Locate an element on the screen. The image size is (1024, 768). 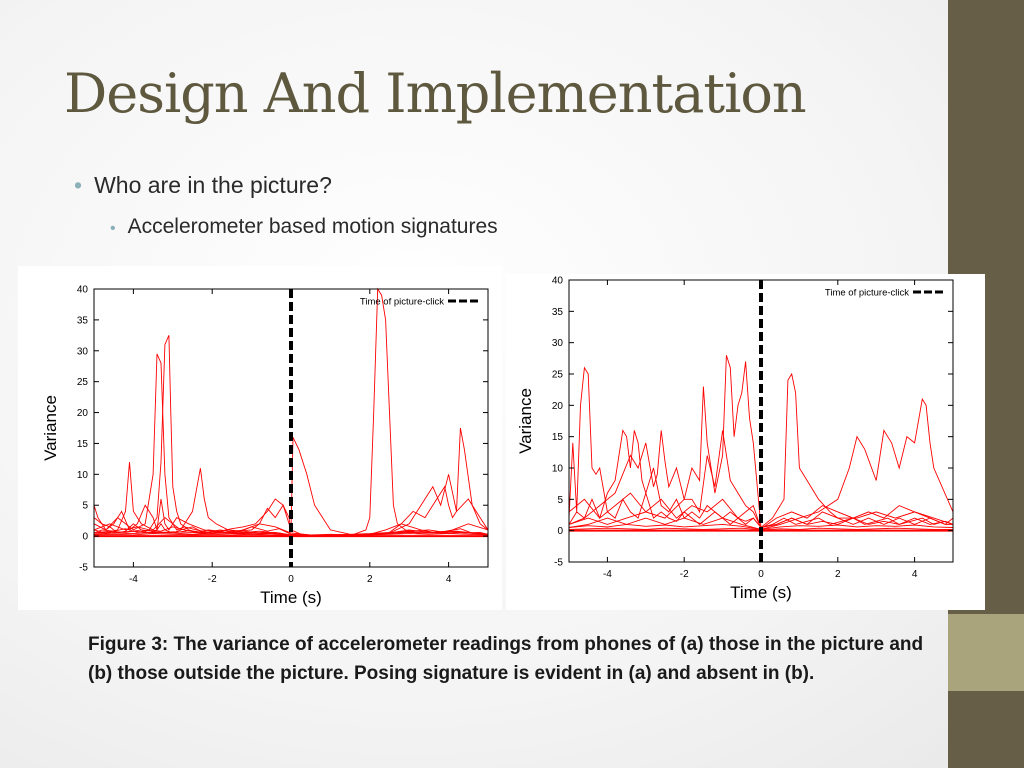
chart-a-ytick-label: 20 is located at coordinates (83, 413).